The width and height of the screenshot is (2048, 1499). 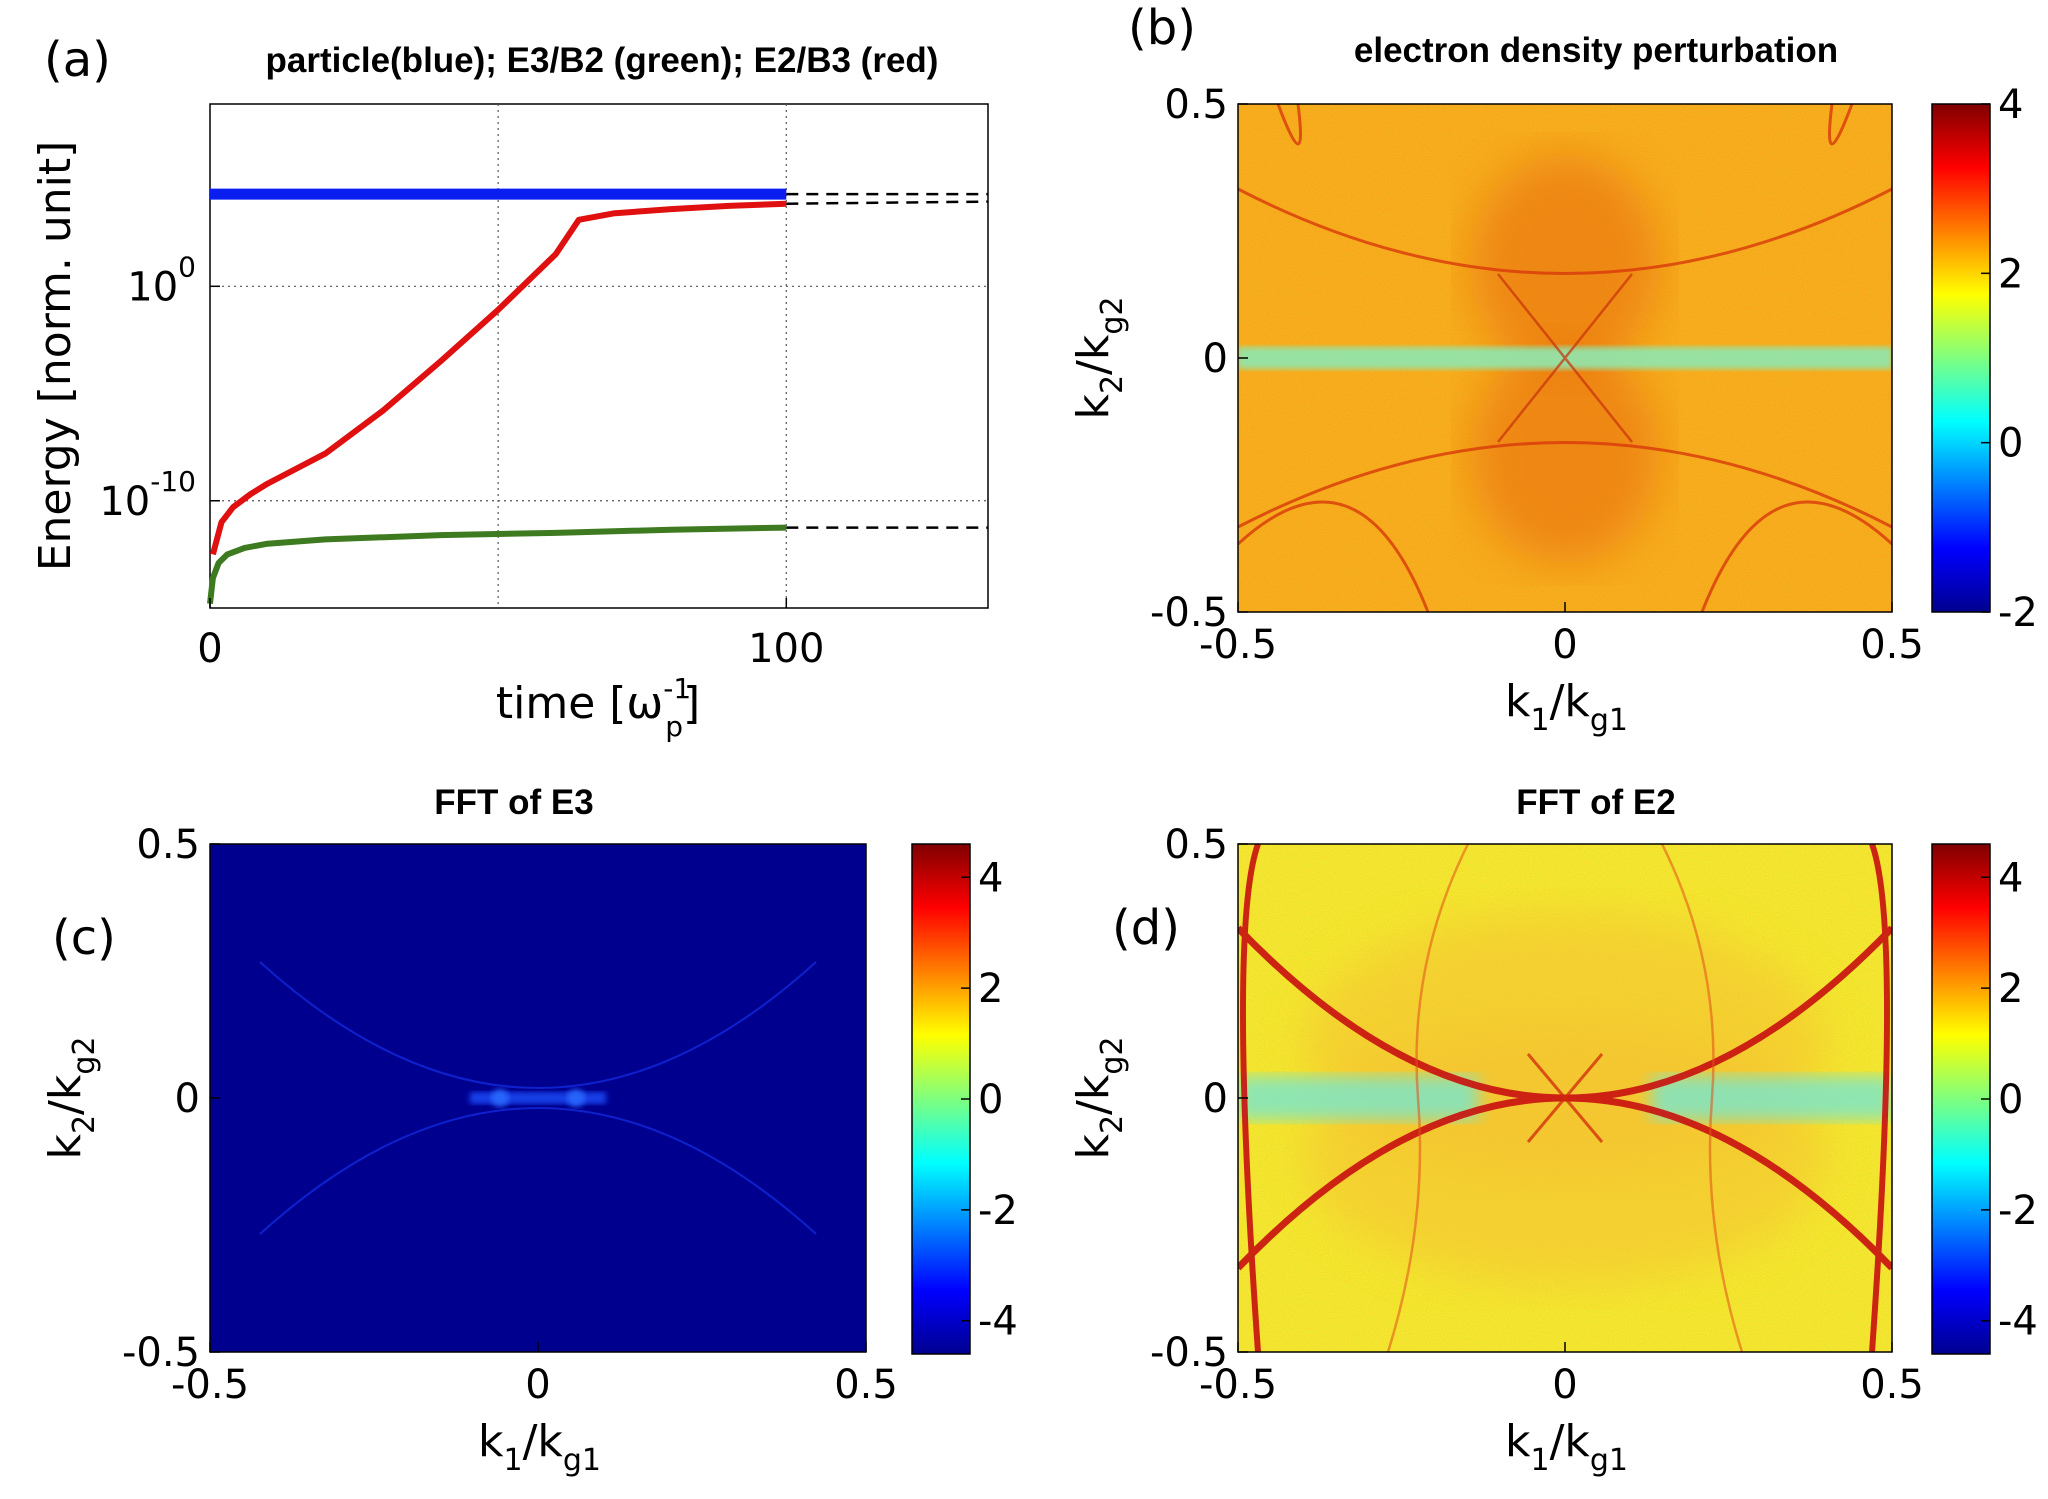 I want to click on chart-d-ticks: -0.5 0 0.5 0.5 0 -0.5, so click(x=1537, y=1115).